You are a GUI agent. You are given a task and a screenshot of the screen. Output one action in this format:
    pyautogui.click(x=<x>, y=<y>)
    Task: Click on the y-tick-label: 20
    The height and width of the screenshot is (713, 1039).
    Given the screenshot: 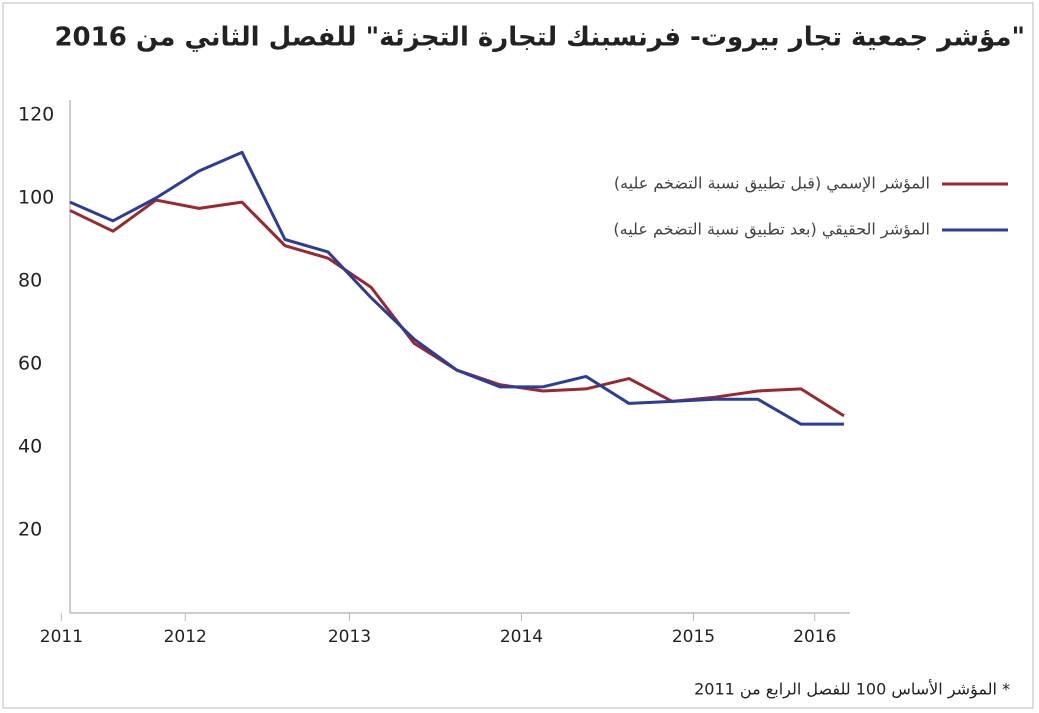 What is the action you would take?
    pyautogui.click(x=30, y=530)
    